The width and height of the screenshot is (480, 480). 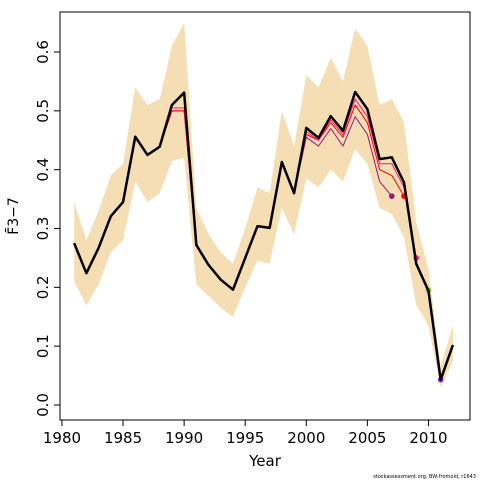 I want to click on y-tick-label: 0.6, so click(x=43, y=52).